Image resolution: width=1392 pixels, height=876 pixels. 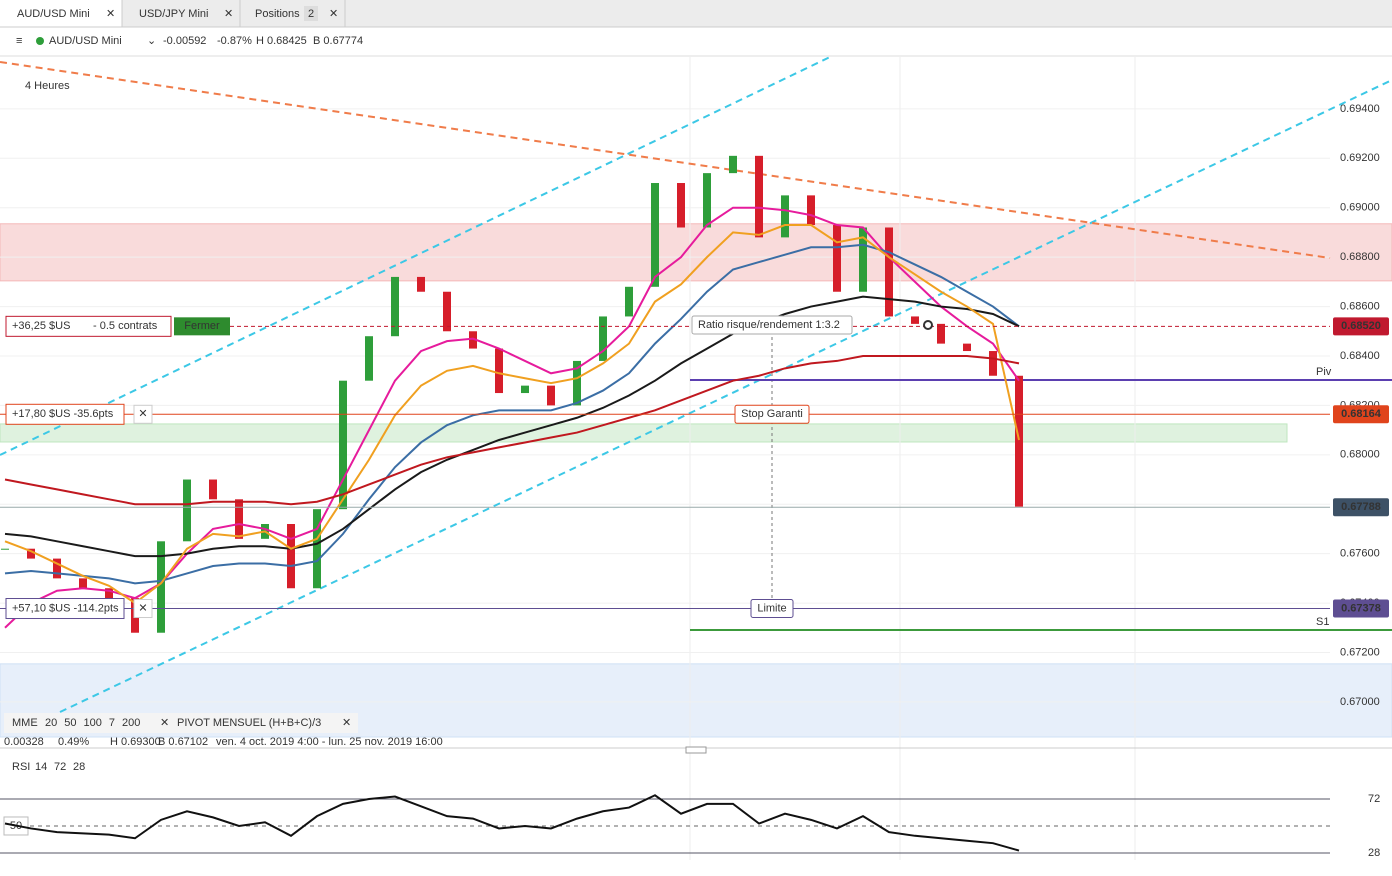 I want to click on price-tag: 0.67378, so click(x=1361, y=608).